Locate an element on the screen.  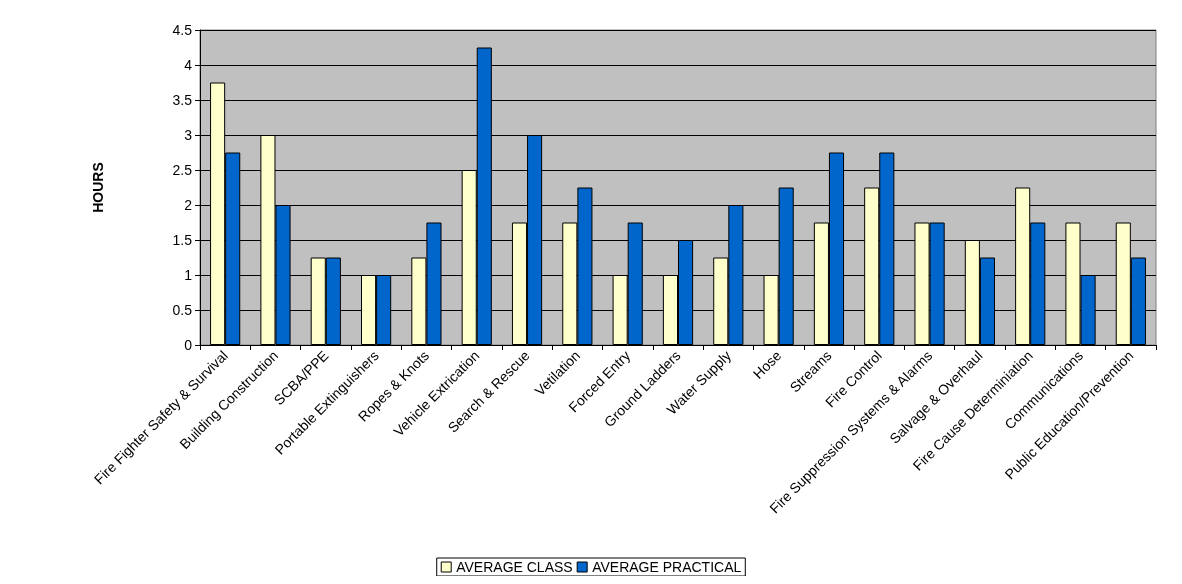
y-tick-label: 0 is located at coordinates (188, 345).